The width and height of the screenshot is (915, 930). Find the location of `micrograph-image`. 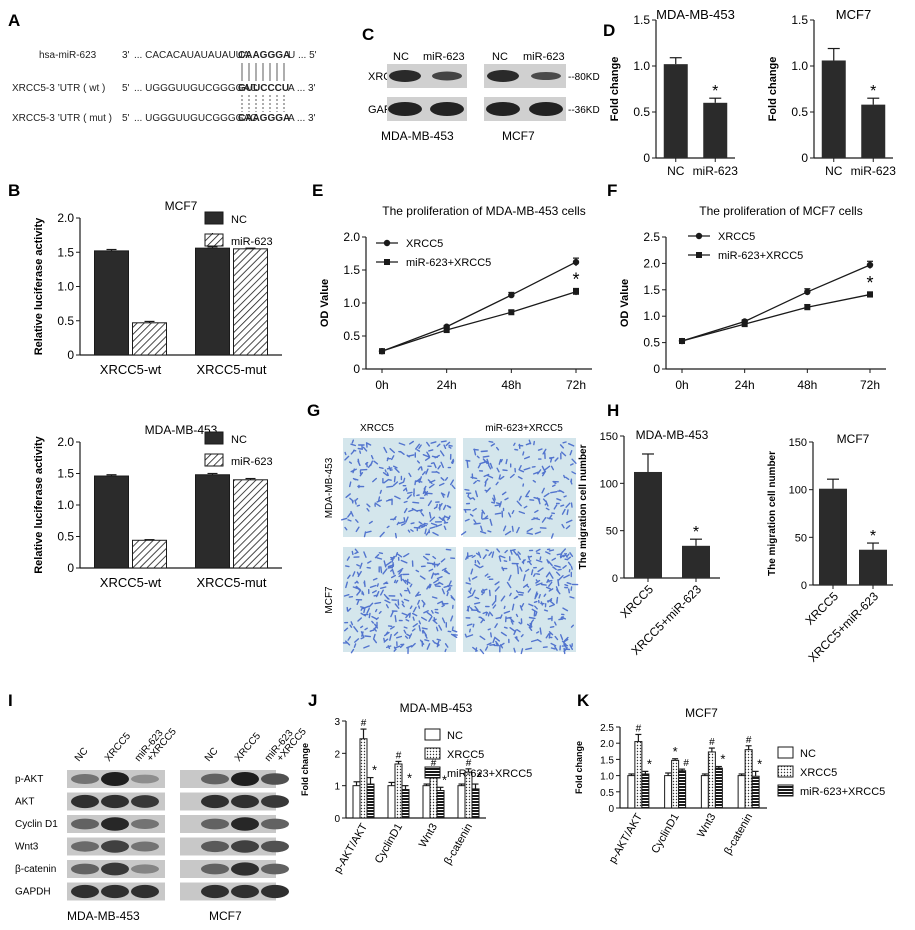

micrograph-image is located at coordinates (519, 487).